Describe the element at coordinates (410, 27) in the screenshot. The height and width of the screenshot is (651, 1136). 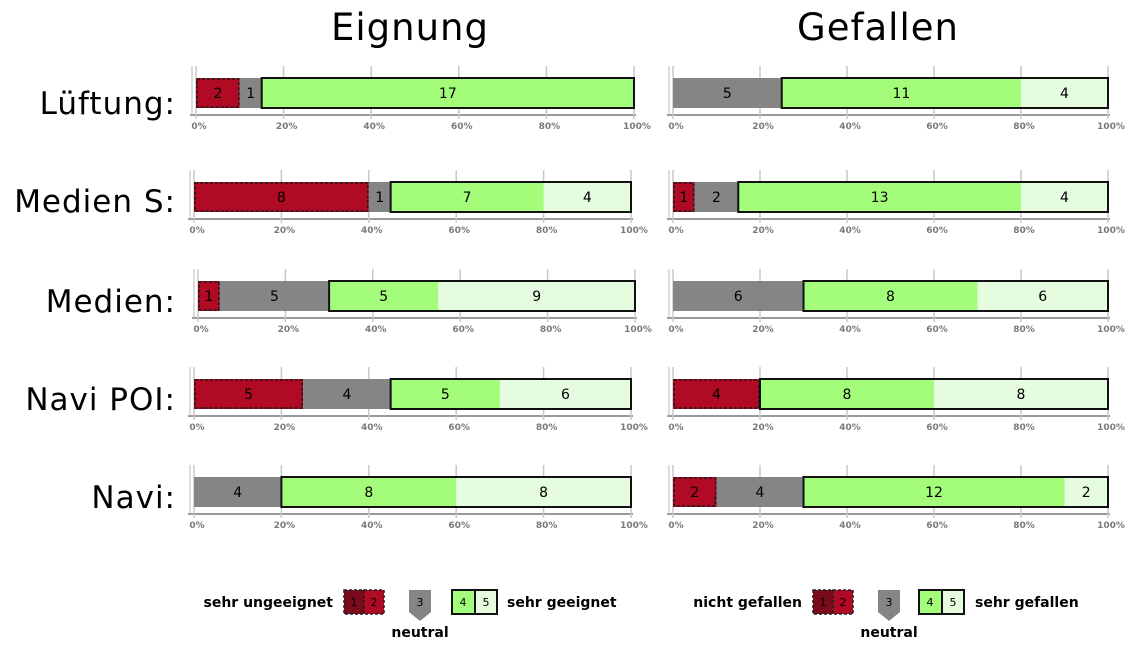
I see `panel-title-eignung: Eignung` at that location.